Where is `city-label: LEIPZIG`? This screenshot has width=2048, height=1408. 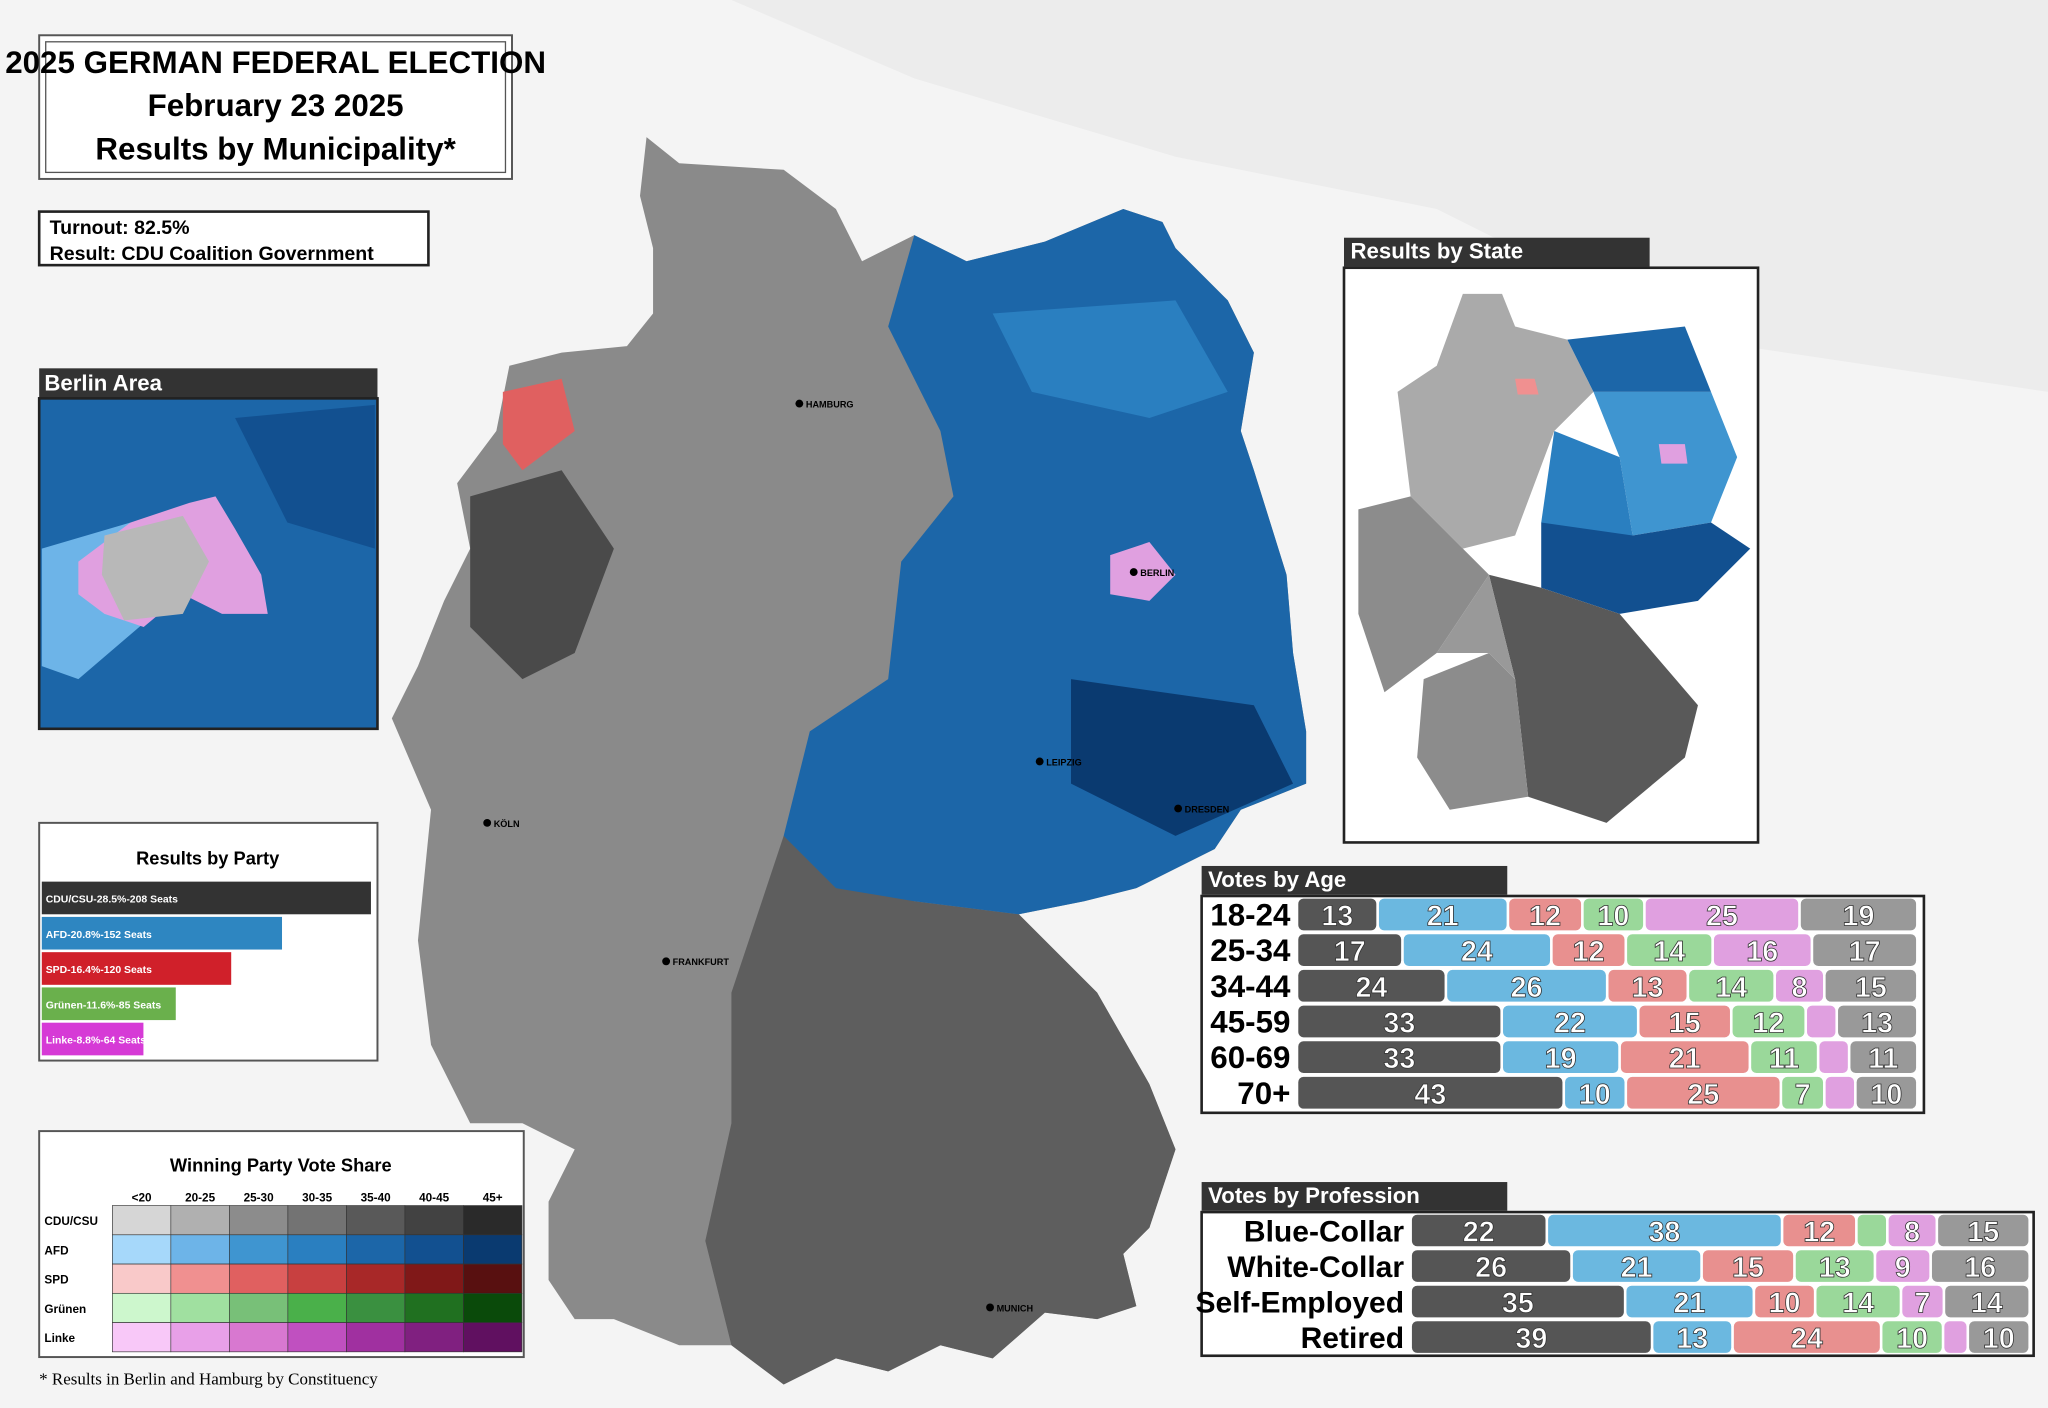 city-label: LEIPZIG is located at coordinates (1064, 762).